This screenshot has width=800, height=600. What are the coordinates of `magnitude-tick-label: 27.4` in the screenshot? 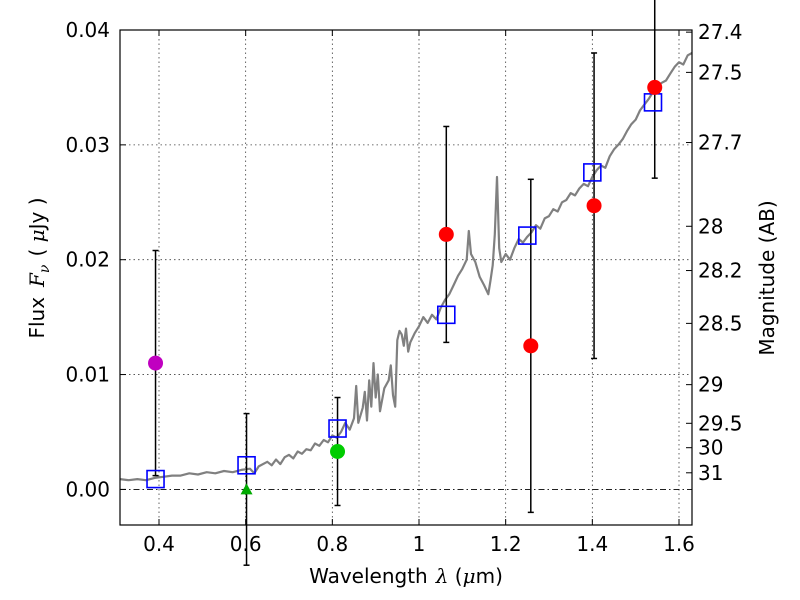 It's located at (720, 32).